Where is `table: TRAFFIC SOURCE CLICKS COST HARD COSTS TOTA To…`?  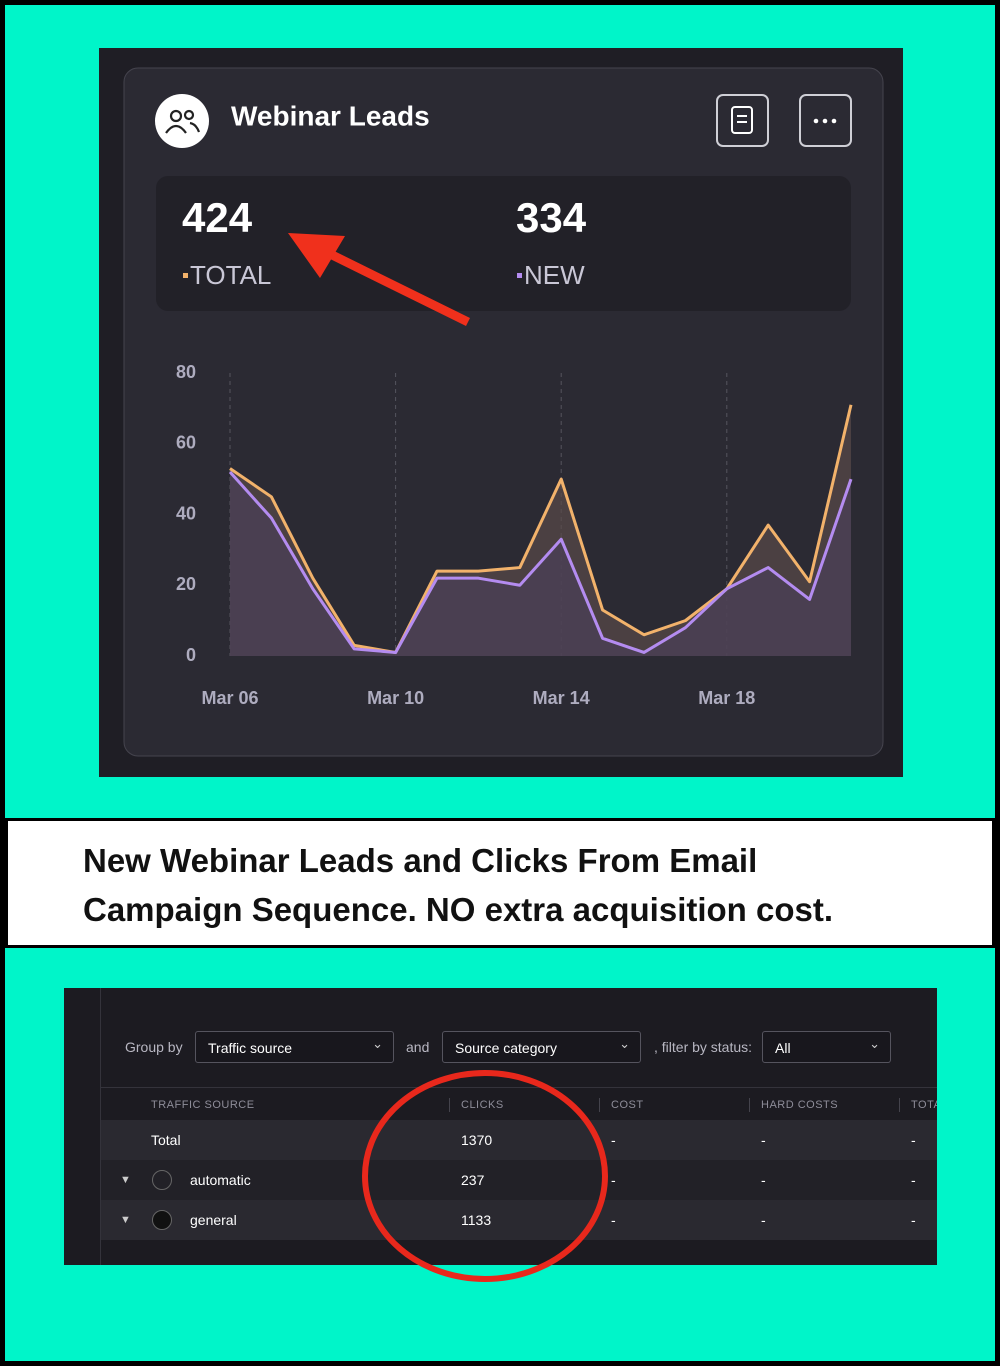 table: TRAFFIC SOURCE CLICKS COST HARD COSTS TOTA To… is located at coordinates (528, 1164).